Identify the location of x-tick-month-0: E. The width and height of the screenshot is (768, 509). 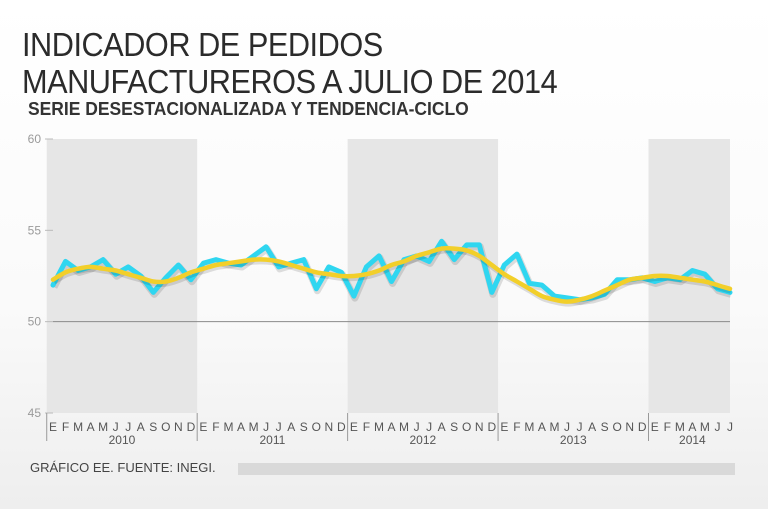
(53, 427).